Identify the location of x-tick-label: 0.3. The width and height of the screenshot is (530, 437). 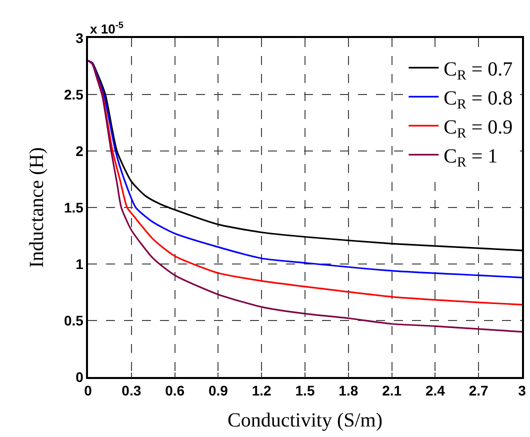
(132, 390).